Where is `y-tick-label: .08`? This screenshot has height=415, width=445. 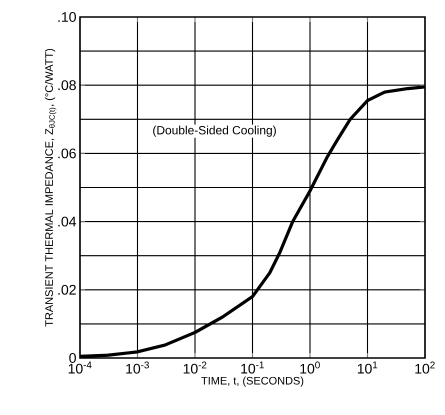 y-tick-label: .08 is located at coordinates (67, 85).